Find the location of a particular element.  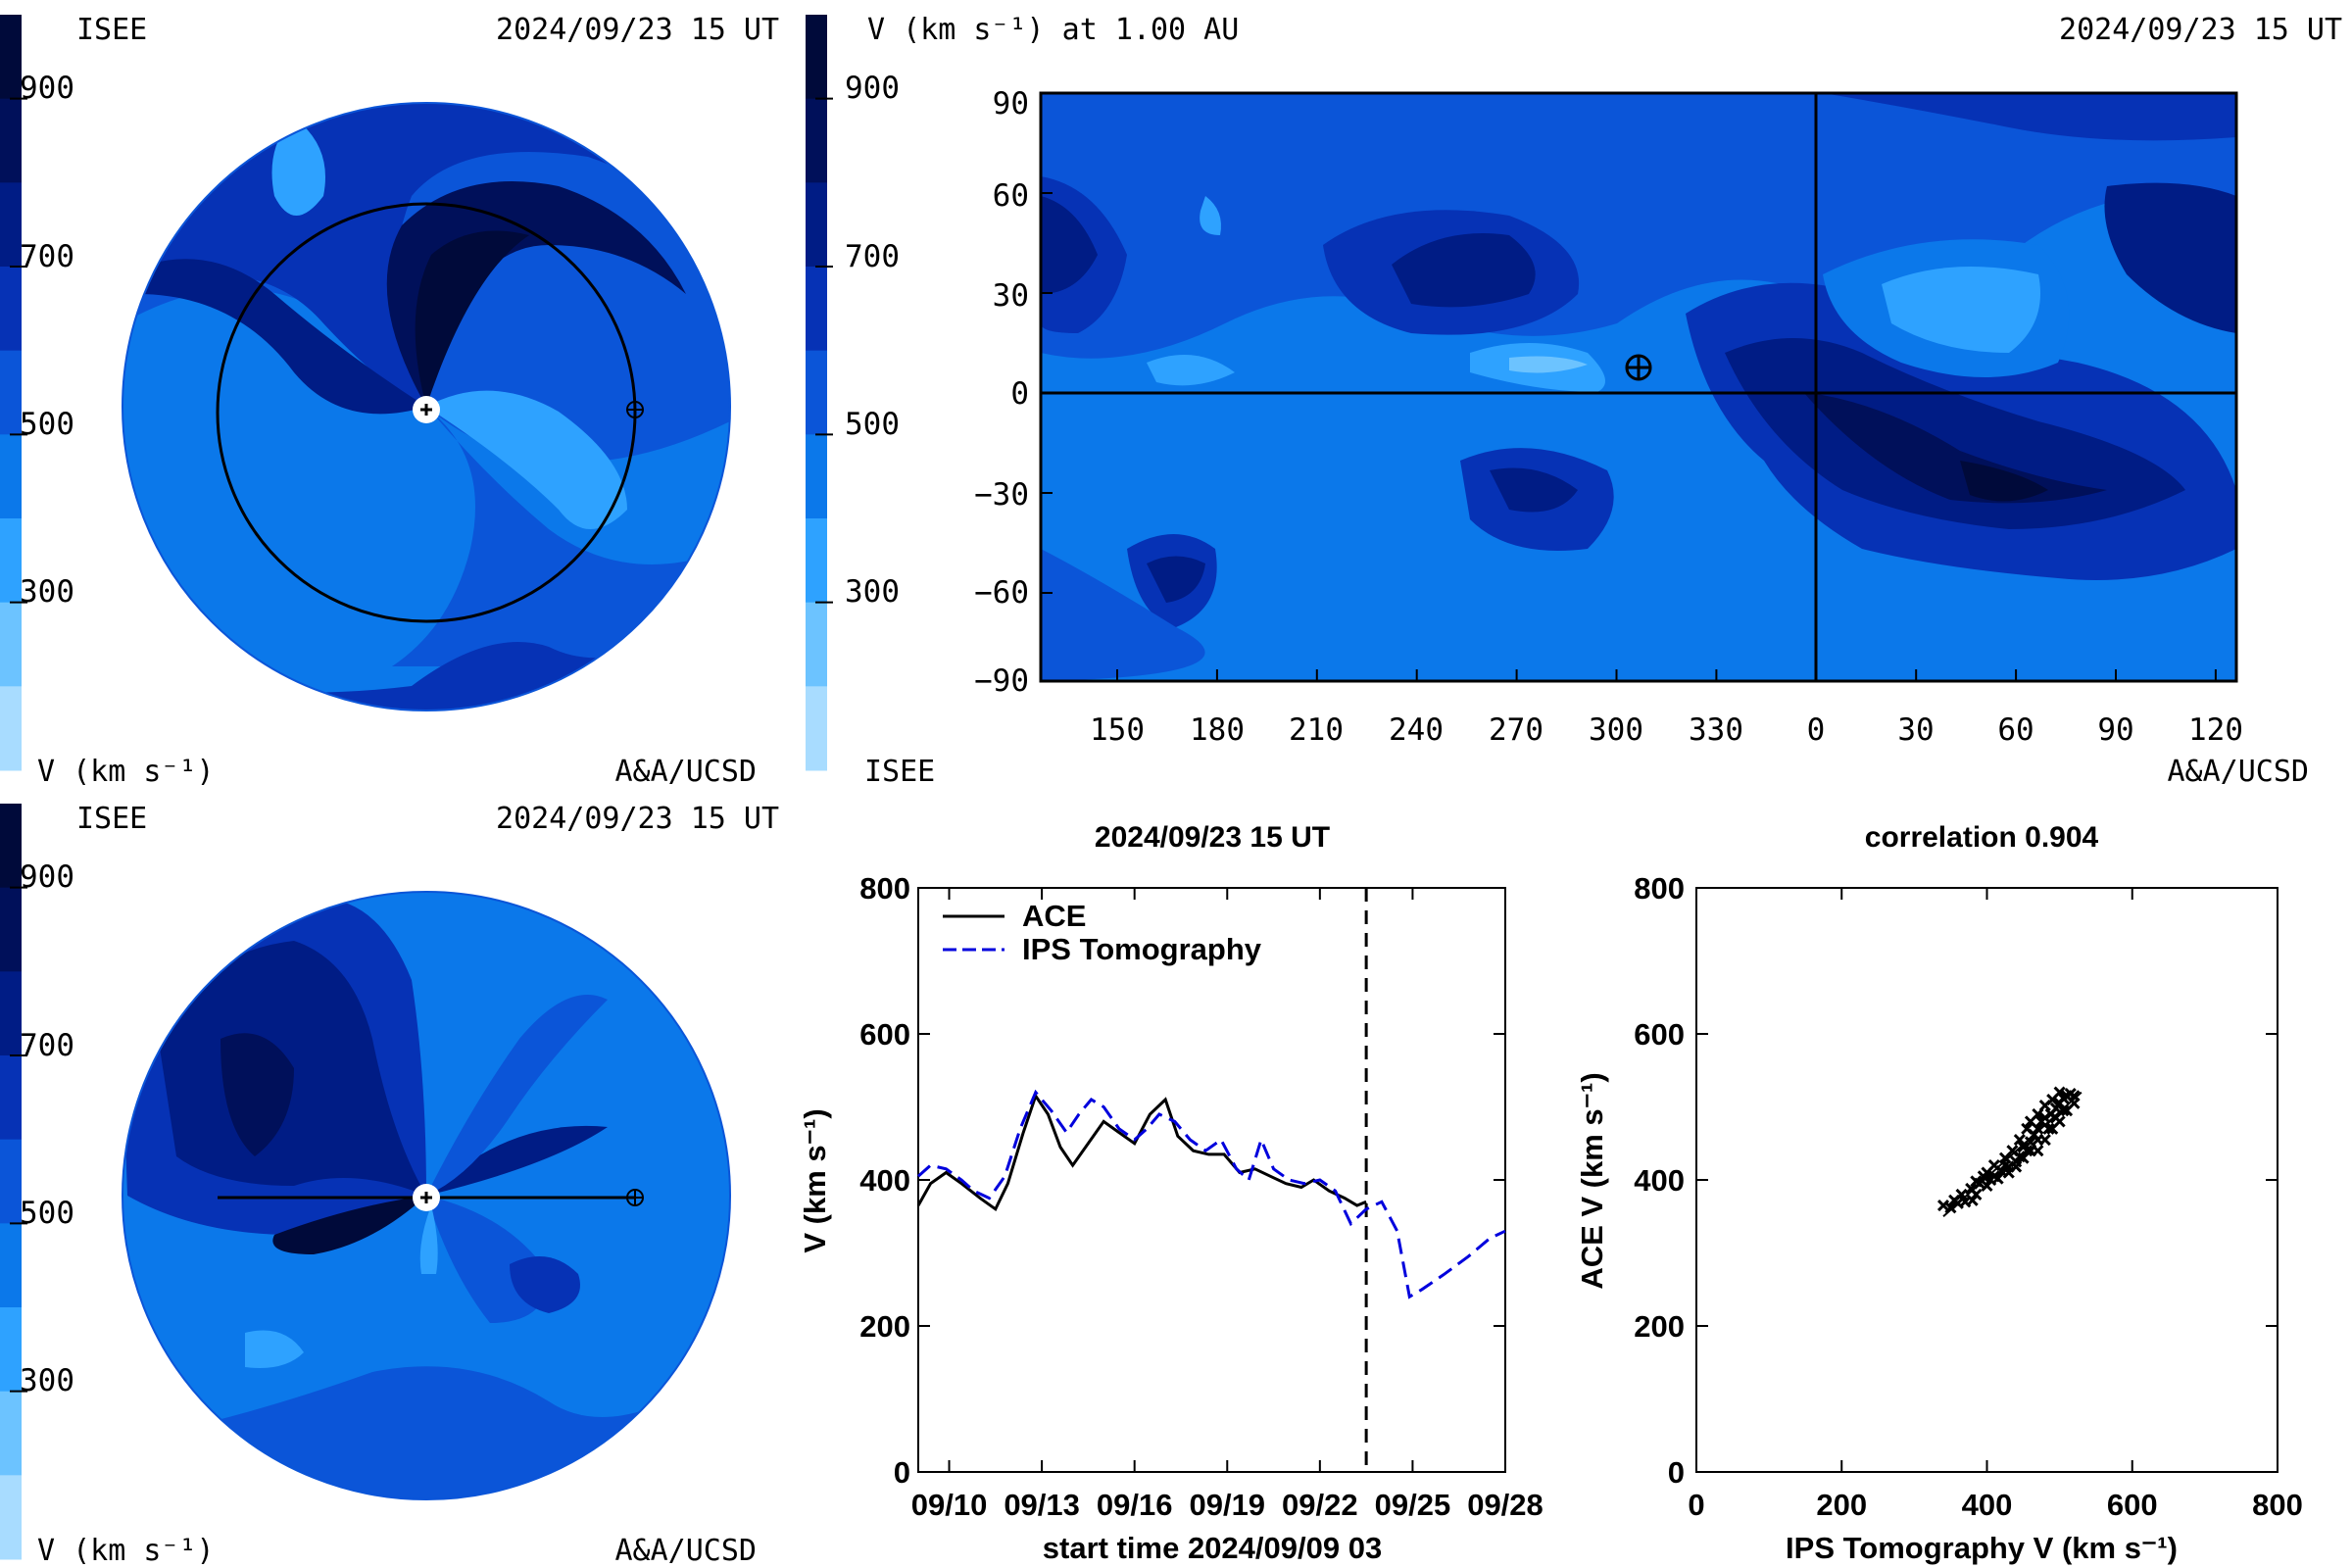

lat-tick: 60 is located at coordinates (1011, 196).